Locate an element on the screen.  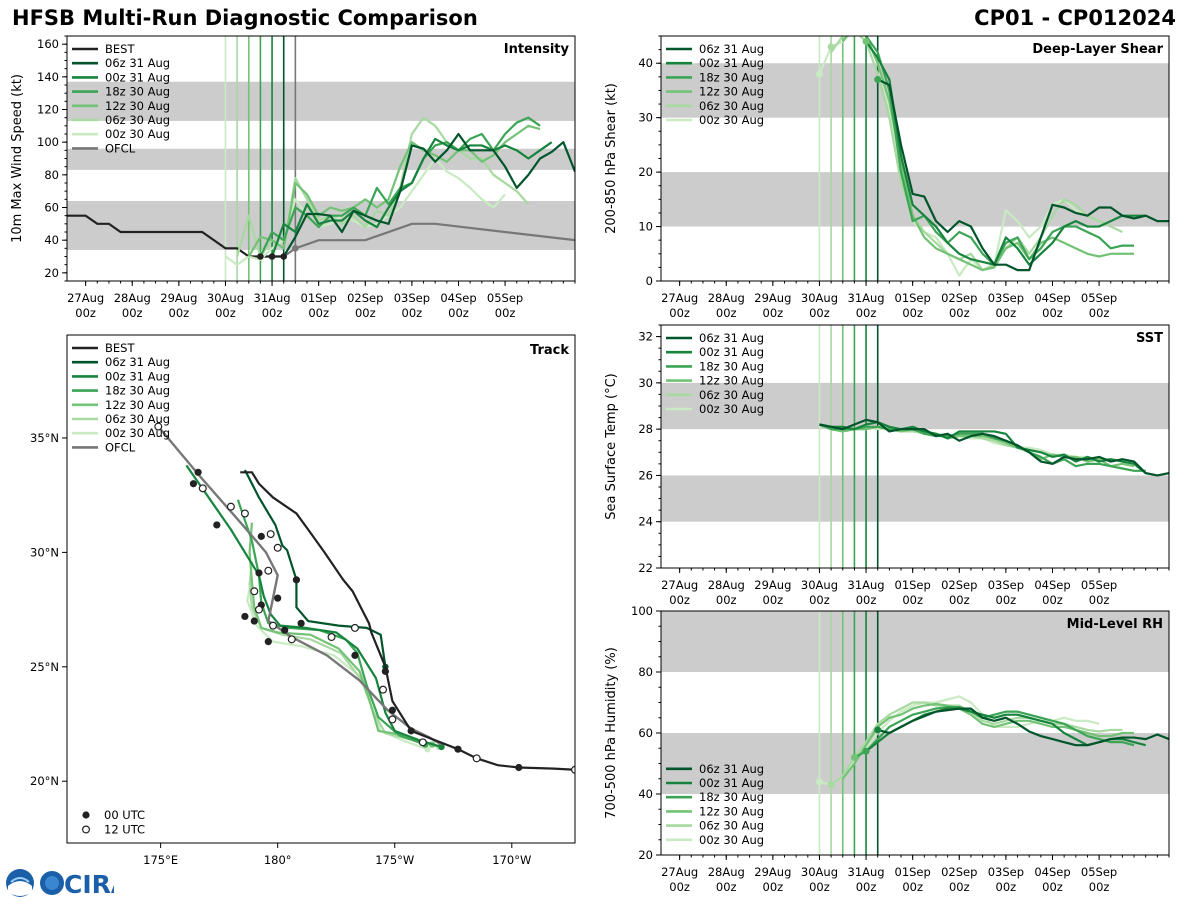
shear-ylabel: 200-850 hPa Shear (kt) is located at coordinates (611, 158).